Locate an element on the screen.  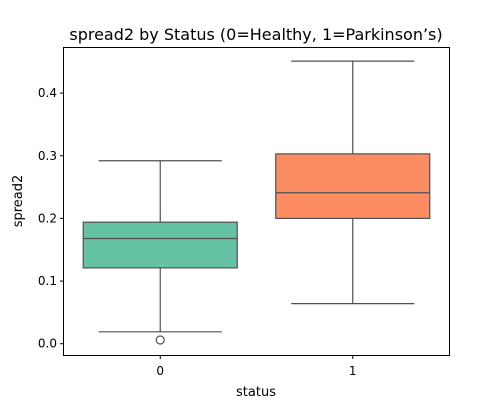
y-tick-label: 0.1 is located at coordinates (47, 281).